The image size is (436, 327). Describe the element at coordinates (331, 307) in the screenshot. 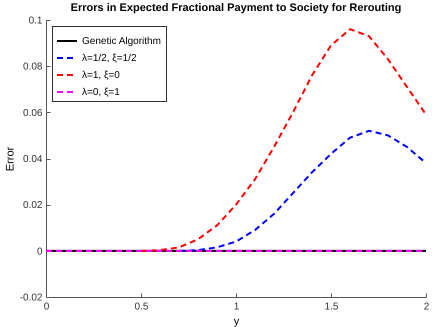

I see `x-tick-label: 1.5` at that location.